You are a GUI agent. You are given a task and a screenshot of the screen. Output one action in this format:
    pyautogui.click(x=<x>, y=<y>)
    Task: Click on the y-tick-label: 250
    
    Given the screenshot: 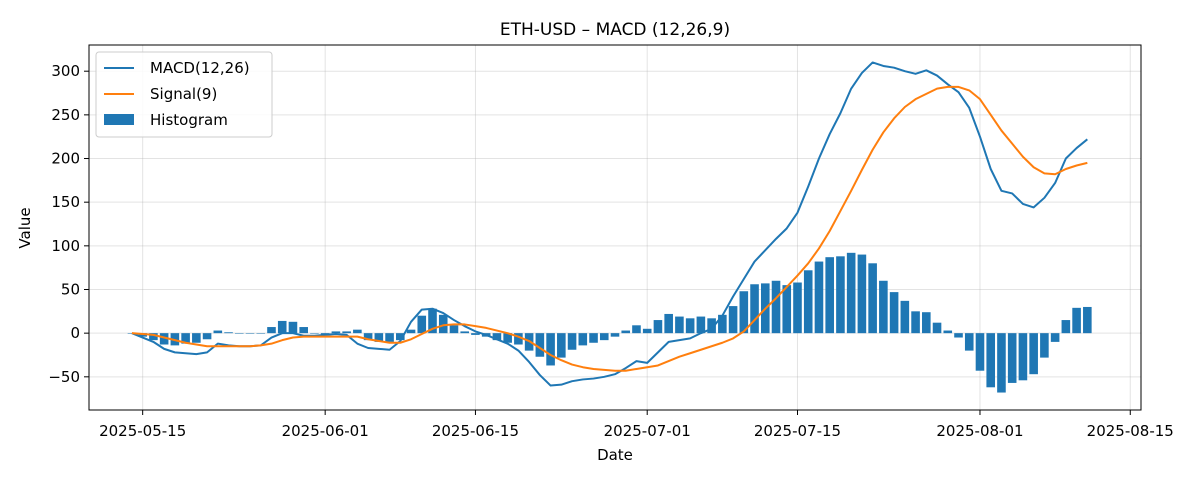 What is the action you would take?
    pyautogui.click(x=65, y=115)
    